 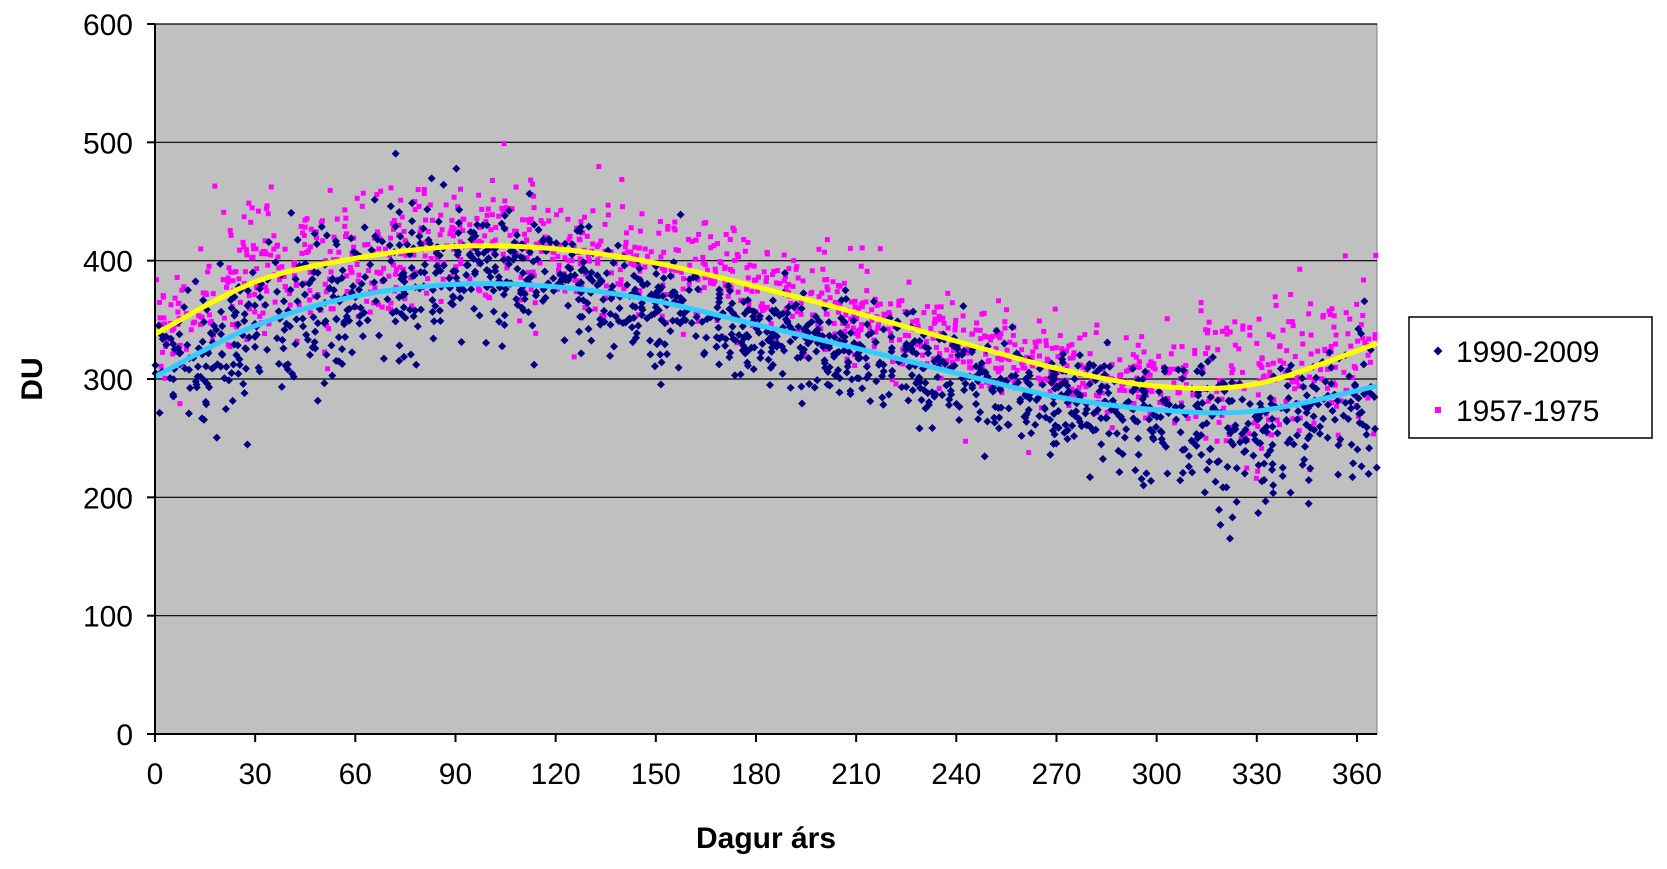 What do you see at coordinates (108, 262) in the screenshot?
I see `y-tick-label: 400` at bounding box center [108, 262].